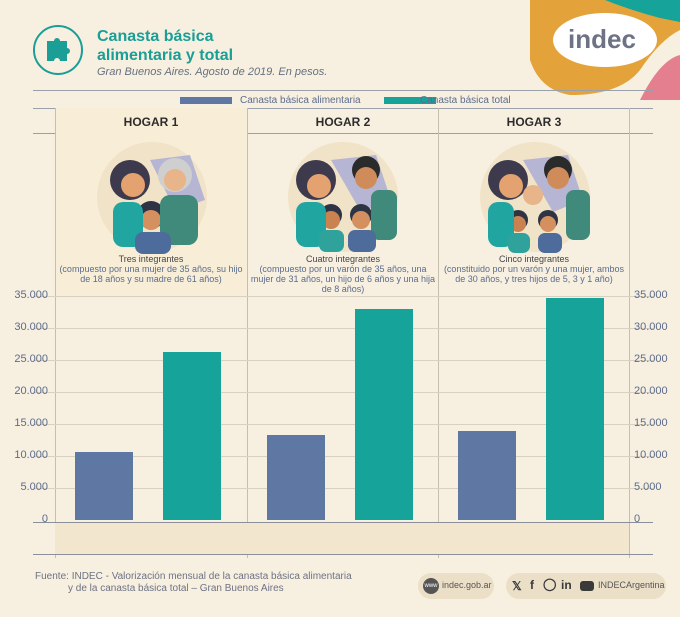  What do you see at coordinates (342, 538) in the screenshot?
I see `value-labels-strip` at bounding box center [342, 538].